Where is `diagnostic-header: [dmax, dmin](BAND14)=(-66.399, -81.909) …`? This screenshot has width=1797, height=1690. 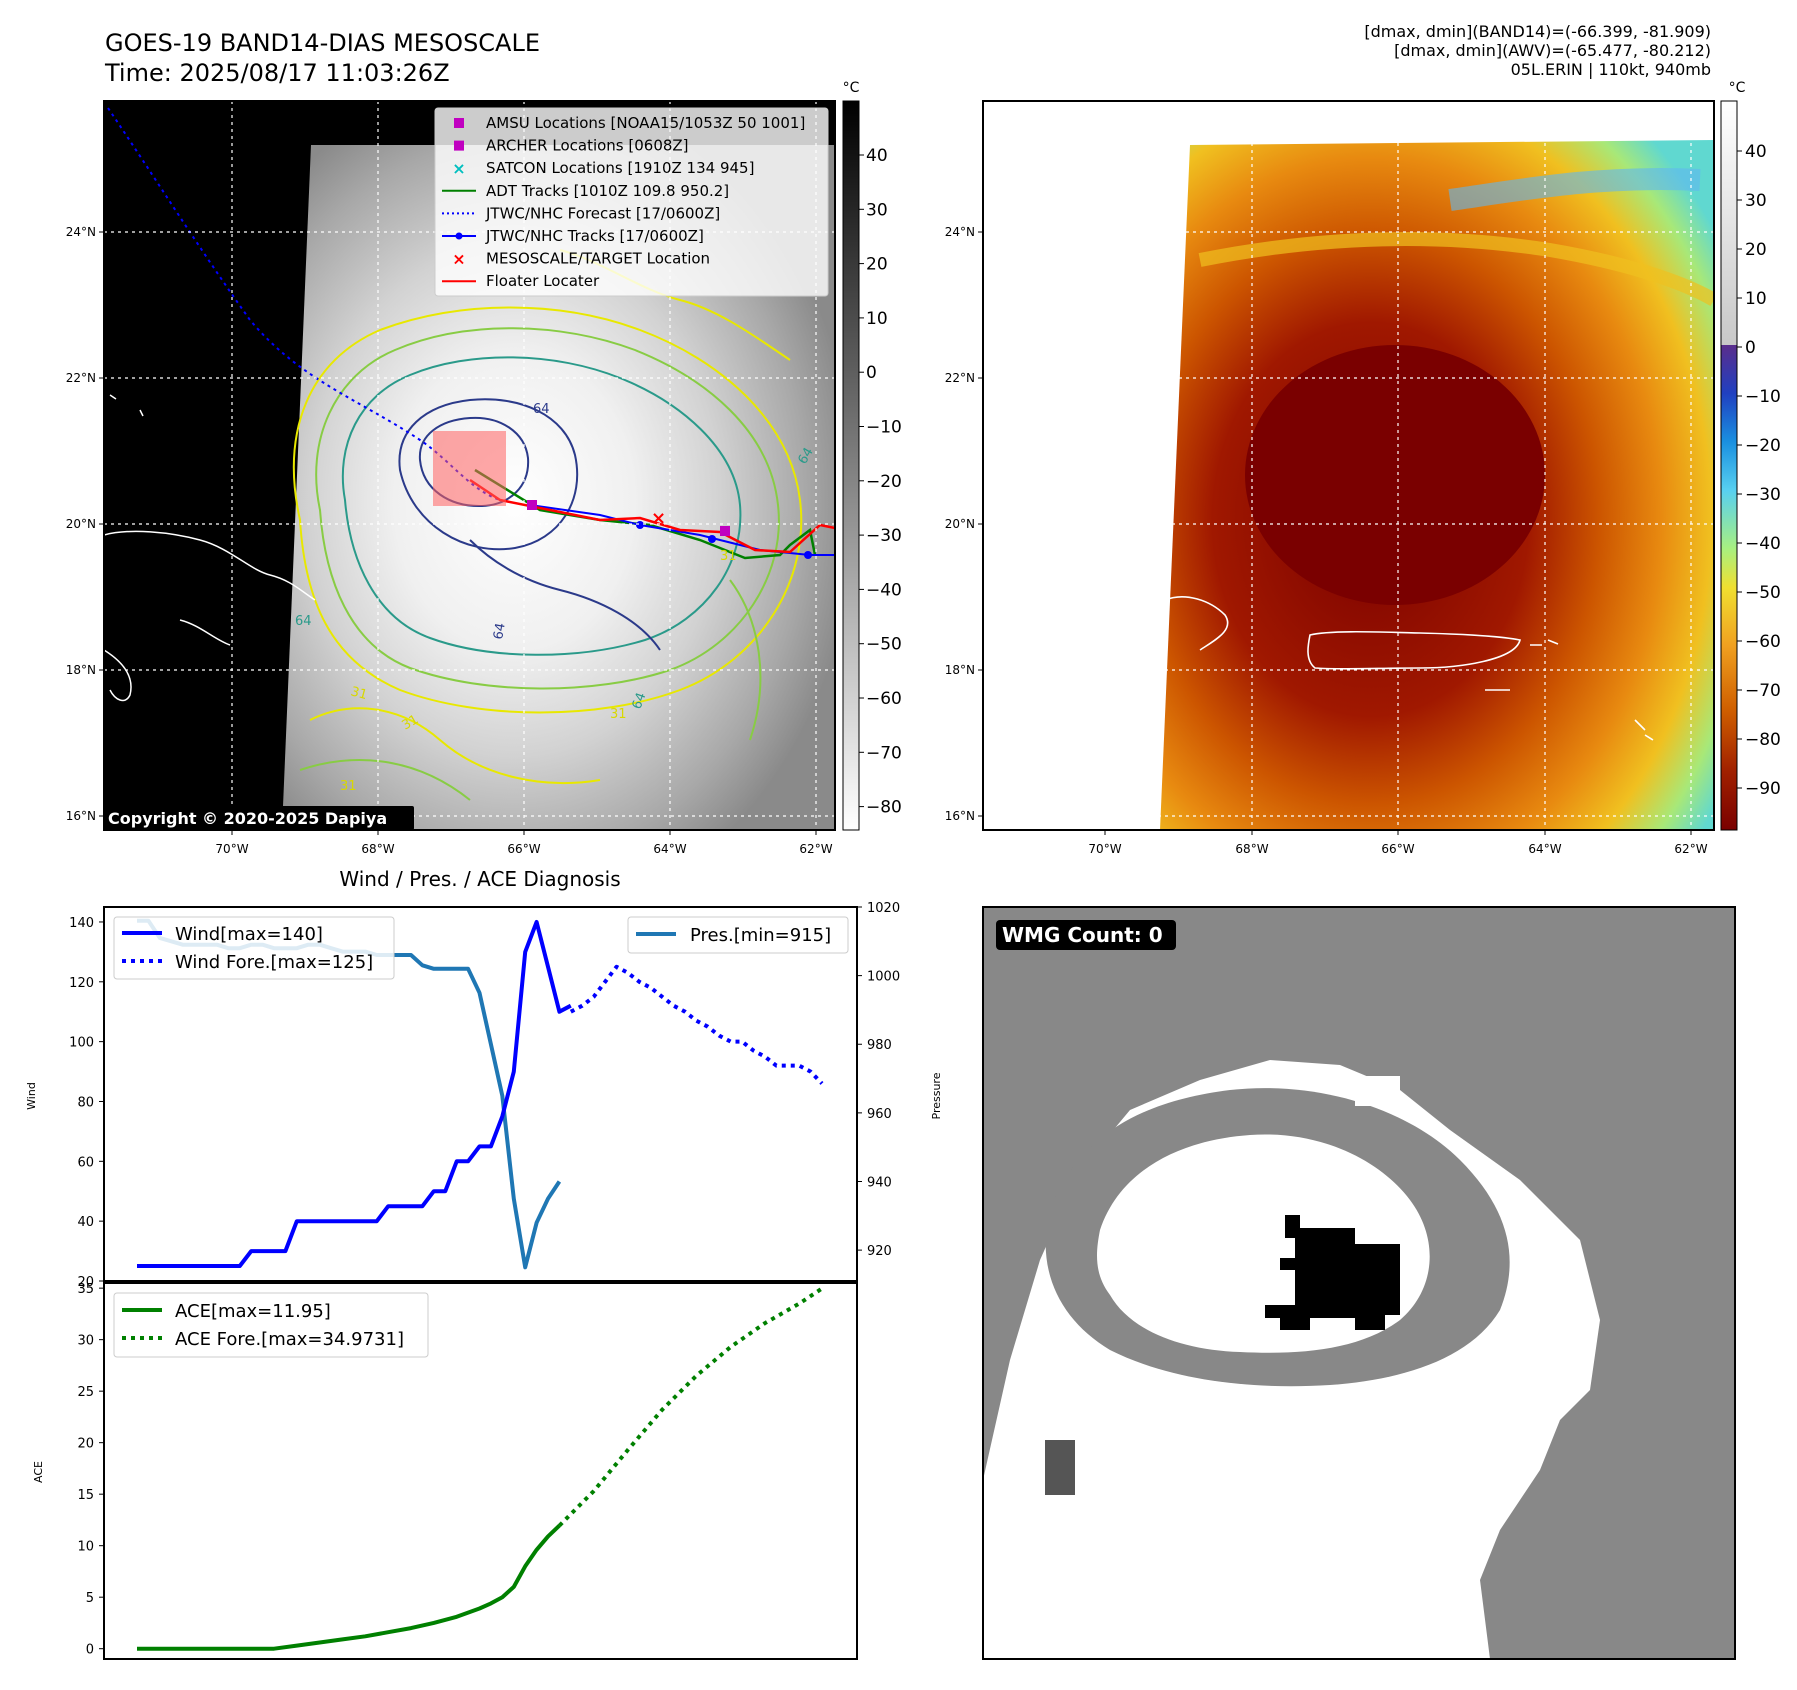
diagnostic-header: [dmax, dmin](BAND14)=(-66.399, -81.909) … is located at coordinates (1537, 50).